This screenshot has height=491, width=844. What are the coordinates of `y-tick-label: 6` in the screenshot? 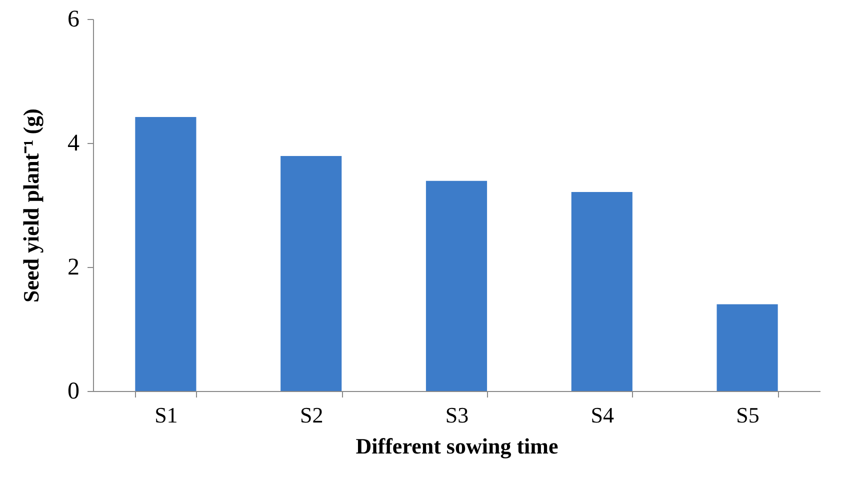 It's located at (74, 19).